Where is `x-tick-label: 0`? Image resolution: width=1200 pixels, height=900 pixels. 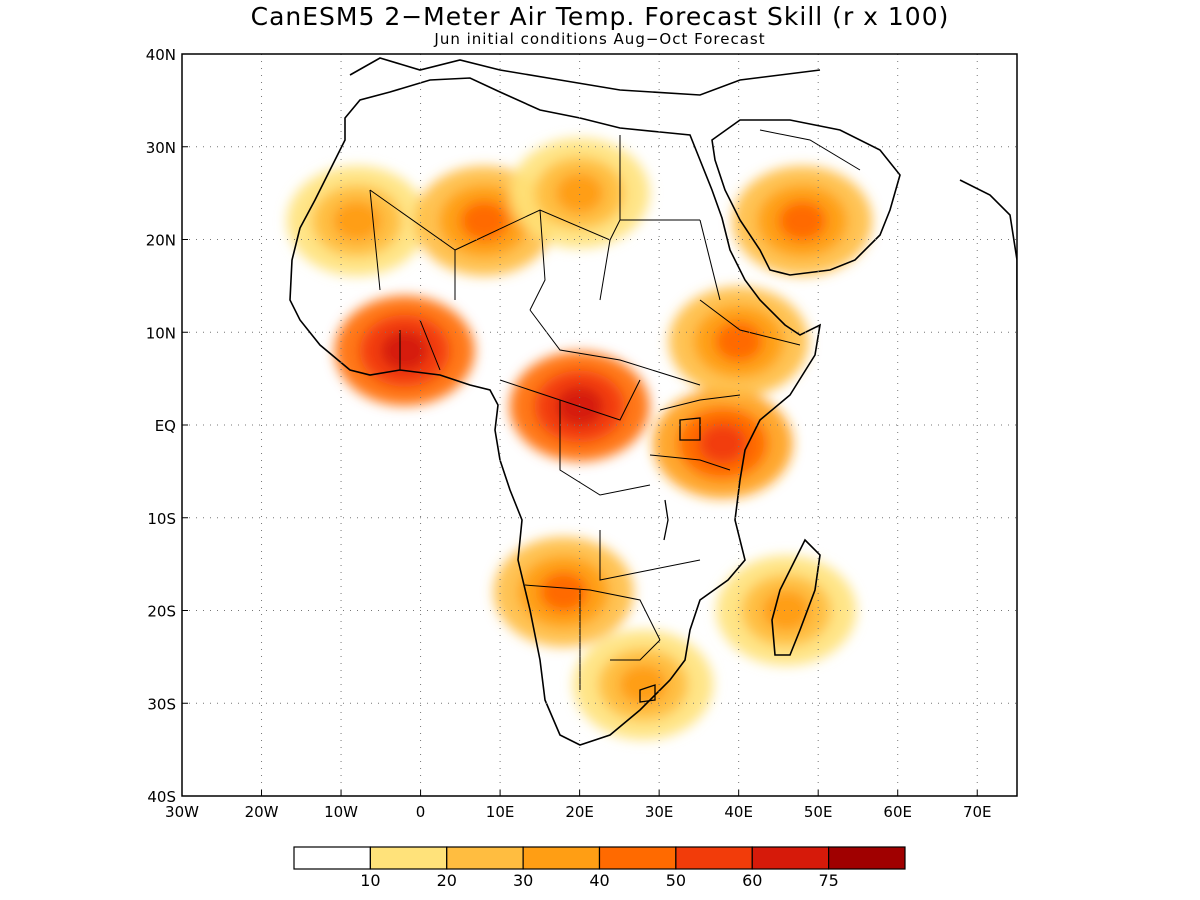
x-tick-label: 0 is located at coordinates (421, 812).